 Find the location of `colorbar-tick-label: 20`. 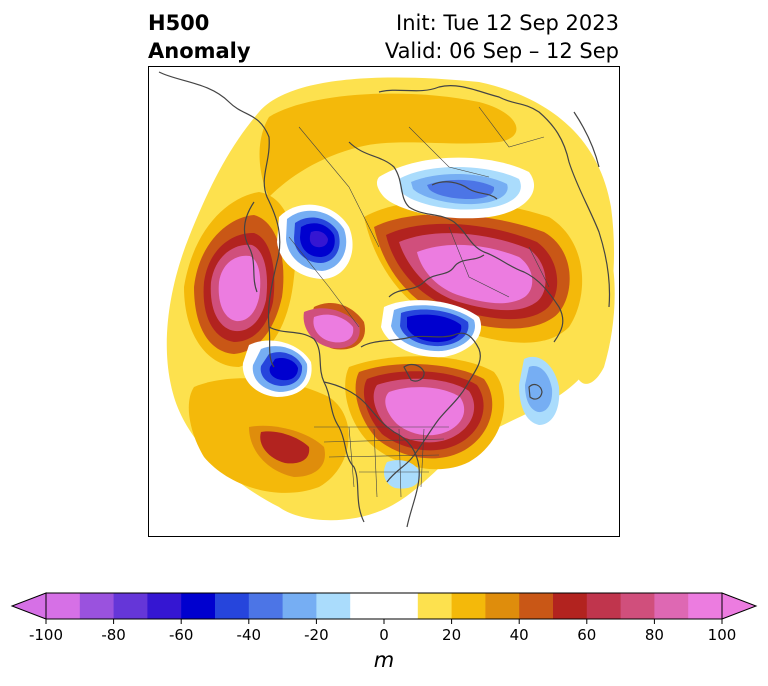

colorbar-tick-label: 20 is located at coordinates (452, 635).